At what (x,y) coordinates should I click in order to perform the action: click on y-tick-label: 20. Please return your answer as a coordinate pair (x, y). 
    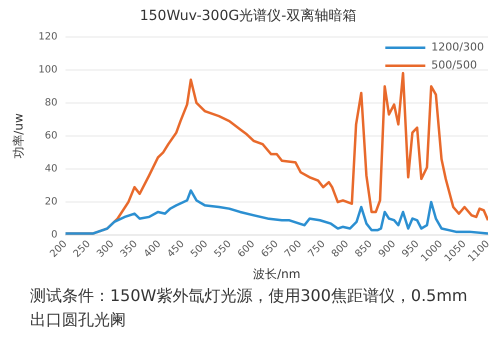
    Looking at the image, I should click on (51, 202).